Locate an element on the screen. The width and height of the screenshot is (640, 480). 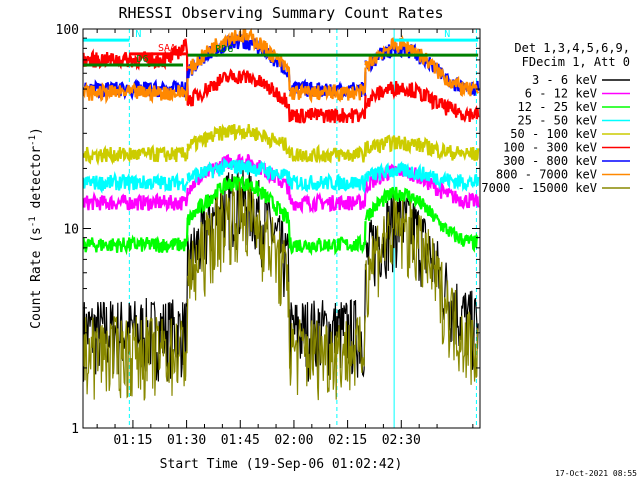
legend-label-1: 3 - 6 keV is located at coordinates (564, 80).